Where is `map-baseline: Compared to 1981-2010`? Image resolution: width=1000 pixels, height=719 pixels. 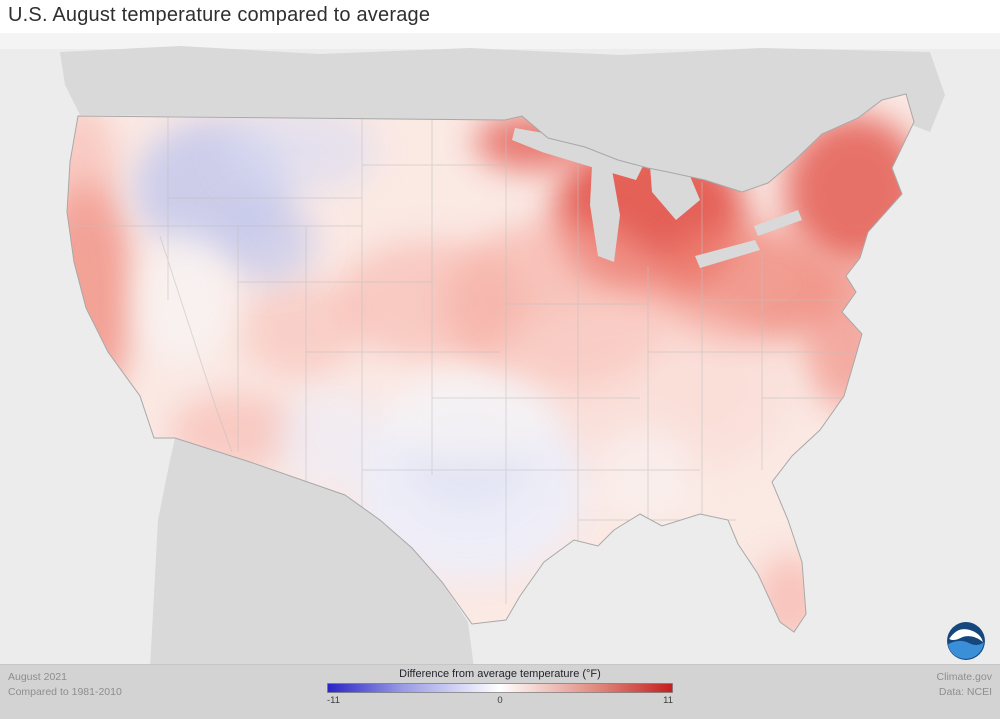
map-baseline: Compared to 1981-2010 is located at coordinates (65, 691).